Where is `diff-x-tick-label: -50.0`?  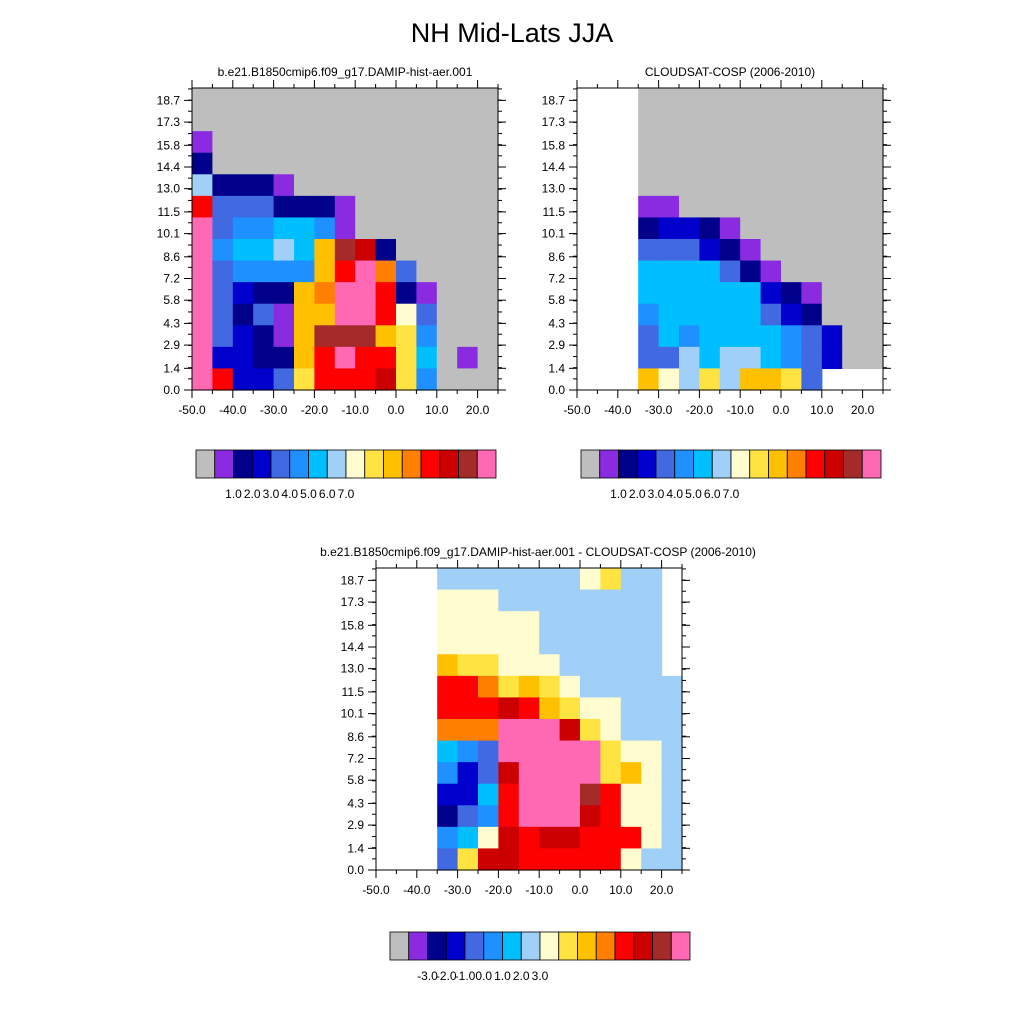
diff-x-tick-label: -50.0 is located at coordinates (376, 890).